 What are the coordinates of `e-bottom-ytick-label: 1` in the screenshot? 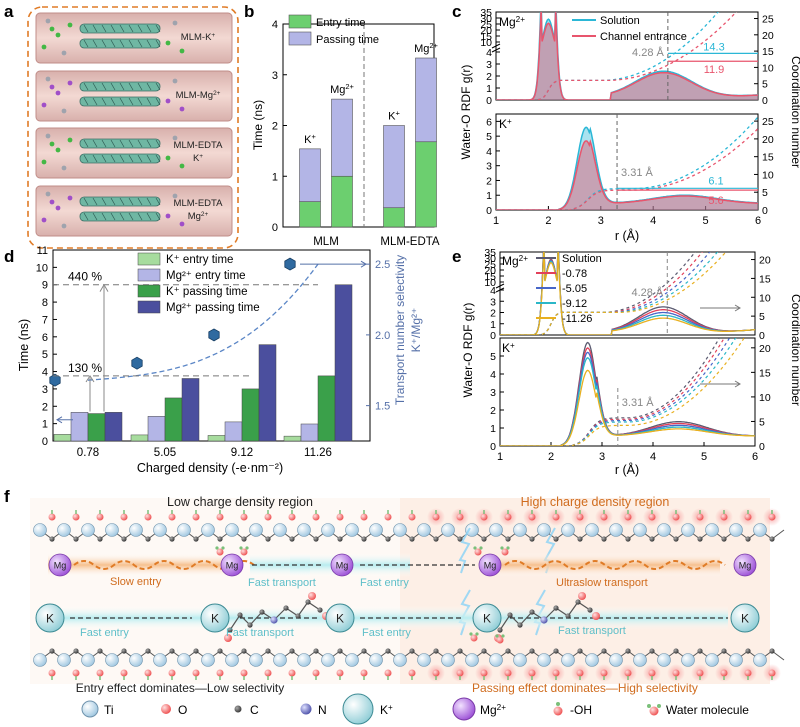 It's located at (493, 429).